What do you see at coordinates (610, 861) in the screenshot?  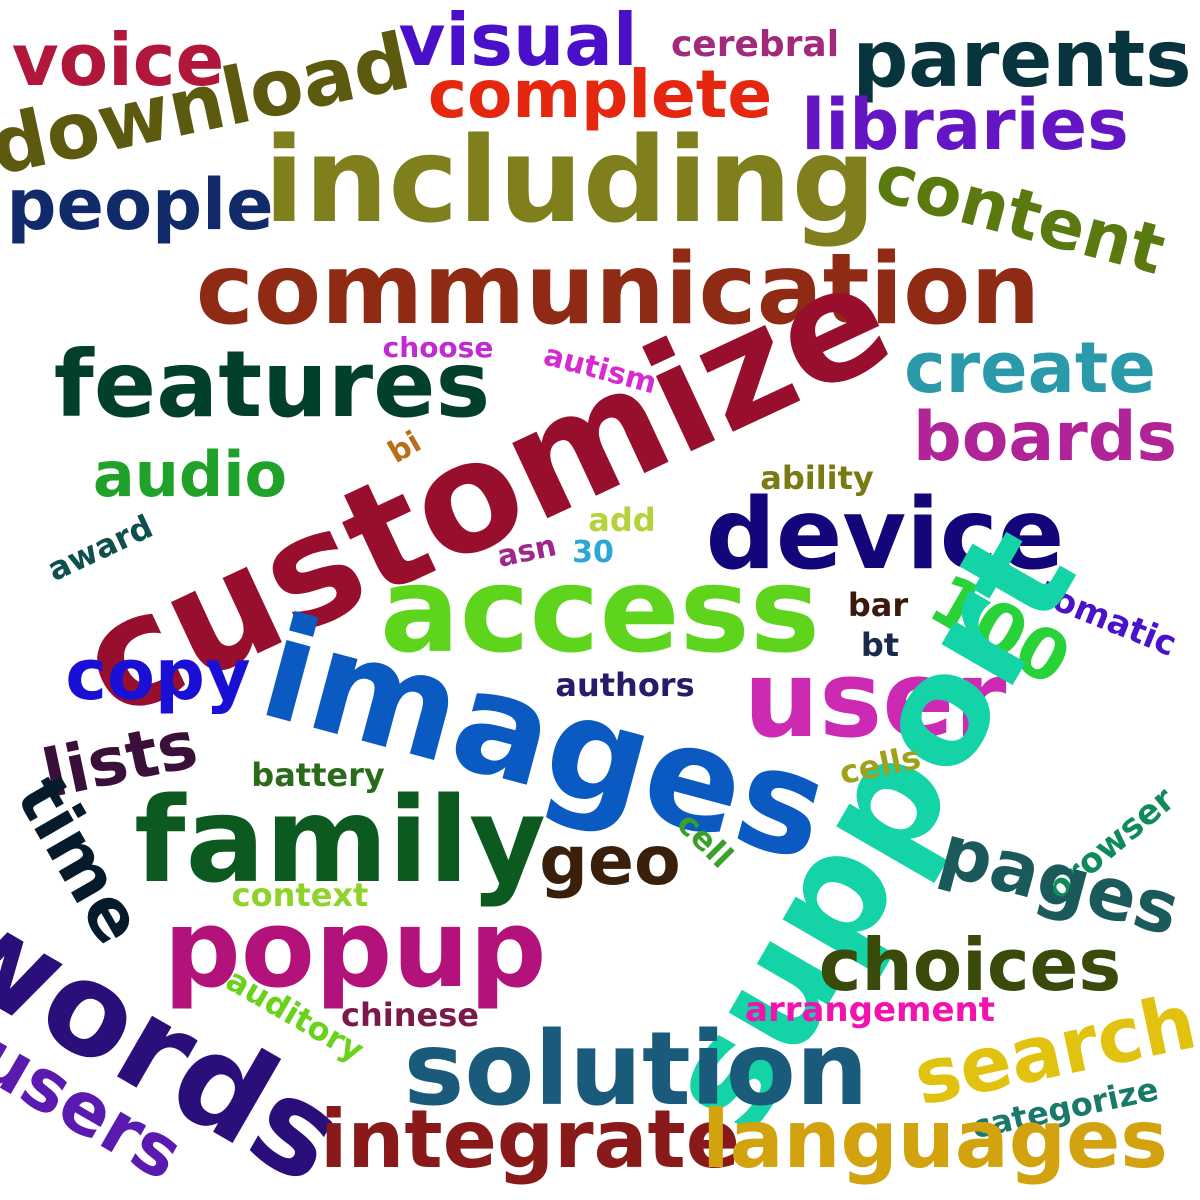 I see `word-geo: geo` at bounding box center [610, 861].